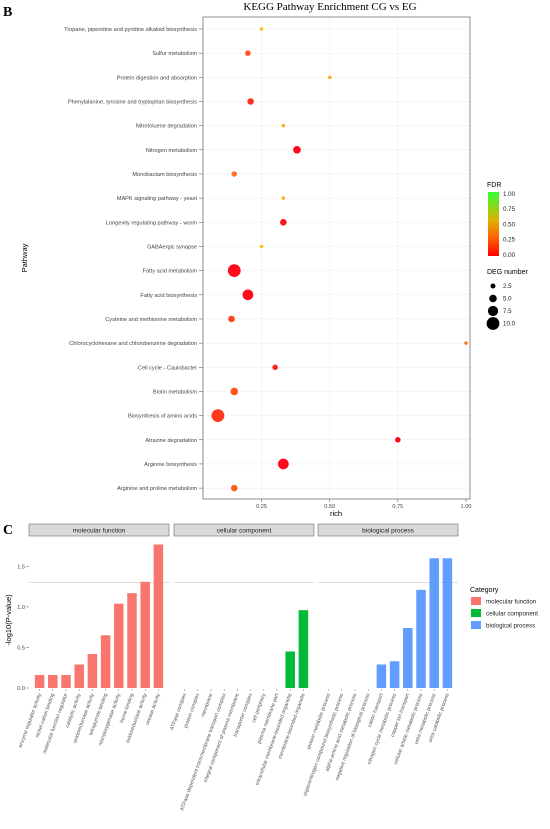  What do you see at coordinates (21, 689) in the screenshot?
I see `c-y-tick-label: 0.0` at bounding box center [21, 689].